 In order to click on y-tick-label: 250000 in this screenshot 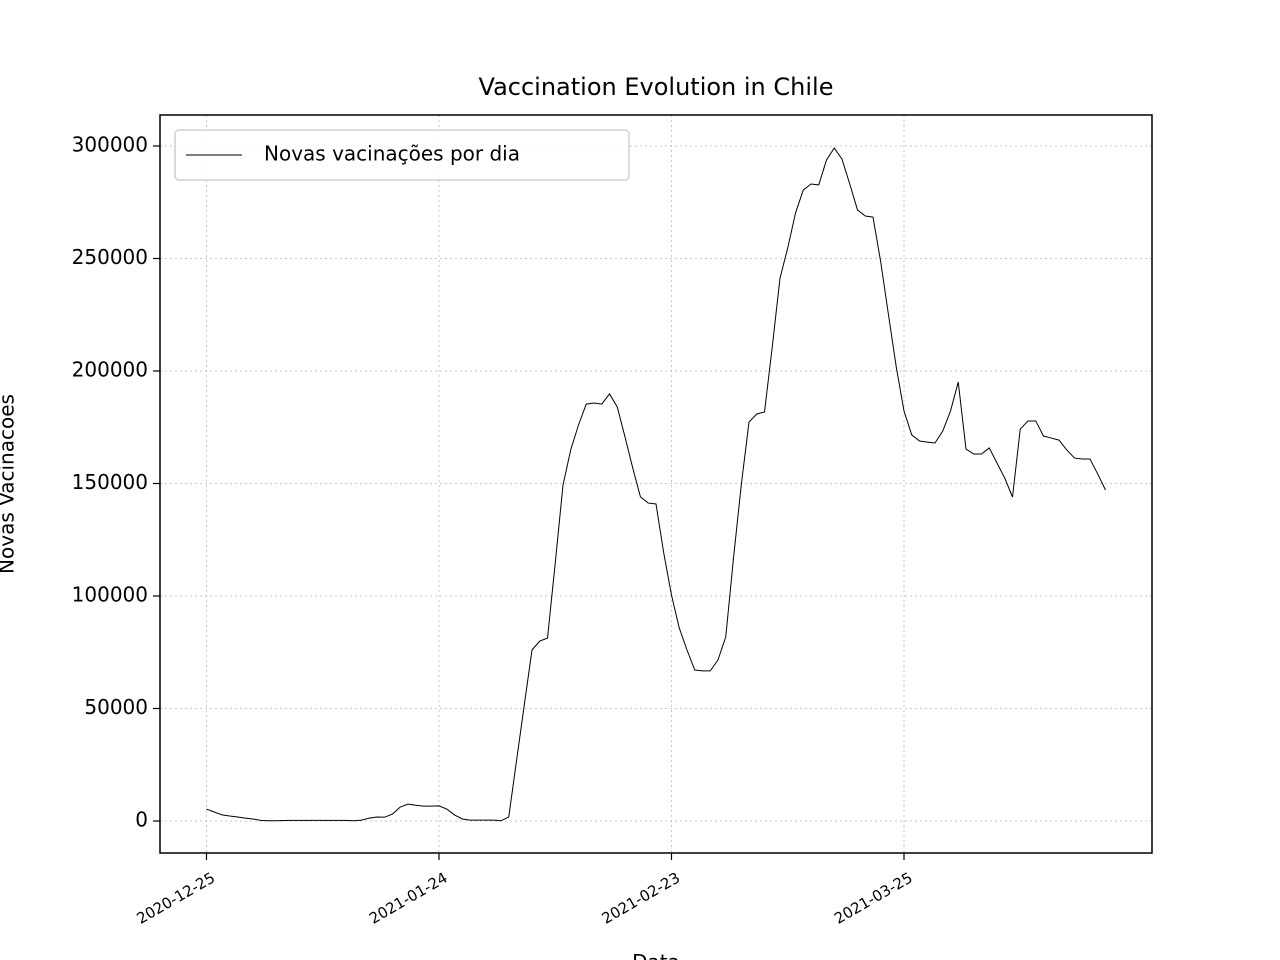, I will do `click(110, 257)`.